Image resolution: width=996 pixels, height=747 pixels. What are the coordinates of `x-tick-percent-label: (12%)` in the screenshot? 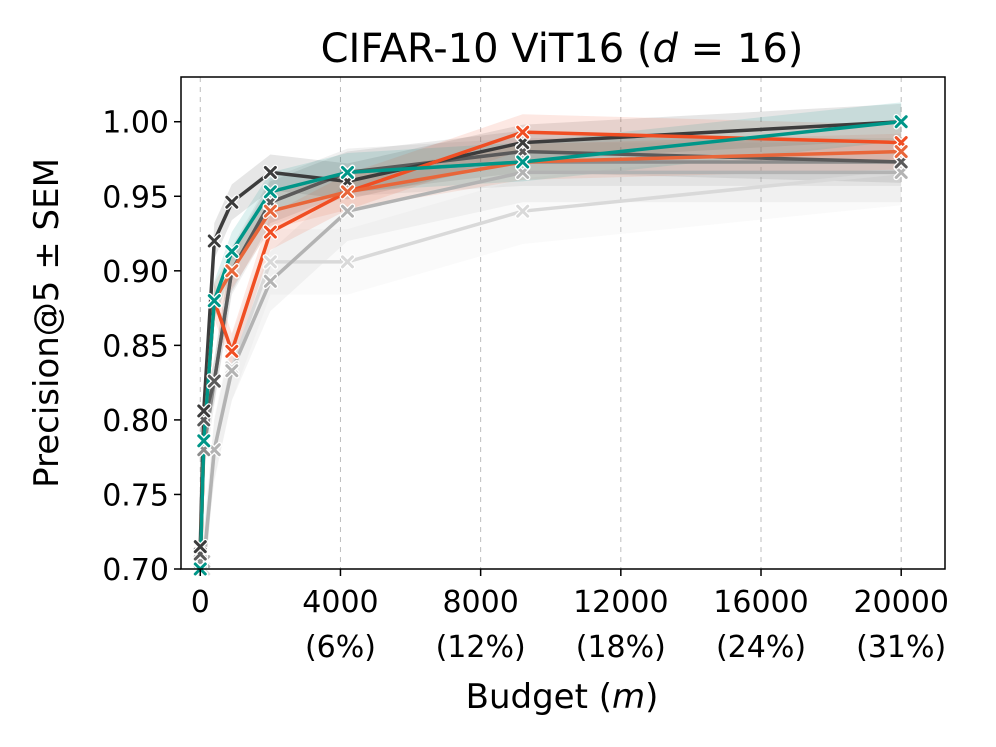 It's located at (481, 647).